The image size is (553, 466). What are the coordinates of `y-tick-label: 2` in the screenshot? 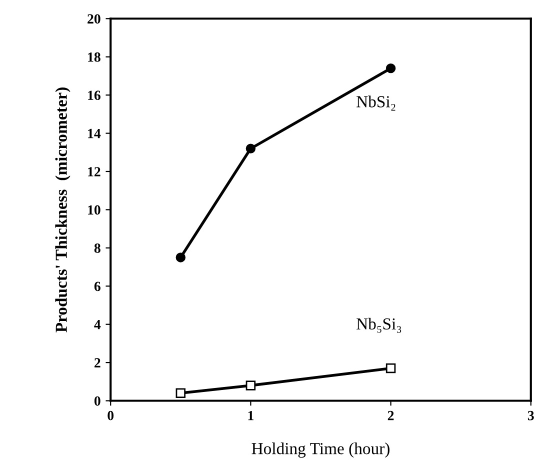 It's located at (97, 363).